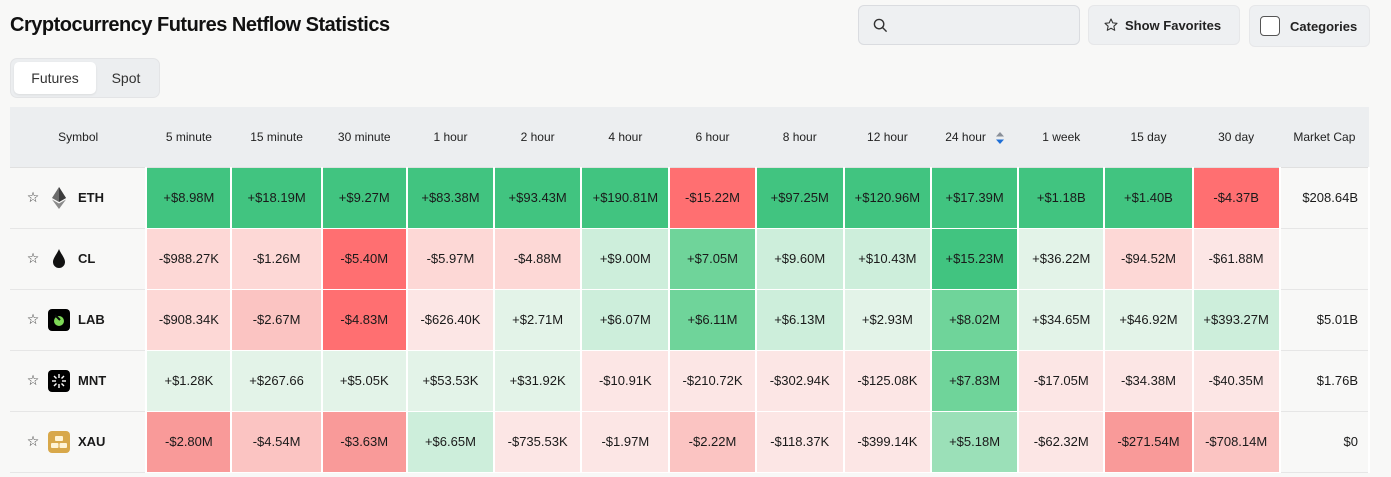 Image resolution: width=1391 pixels, height=477 pixels. What do you see at coordinates (1062, 198) in the screenshot?
I see `netflow-cell: +$1.18B` at bounding box center [1062, 198].